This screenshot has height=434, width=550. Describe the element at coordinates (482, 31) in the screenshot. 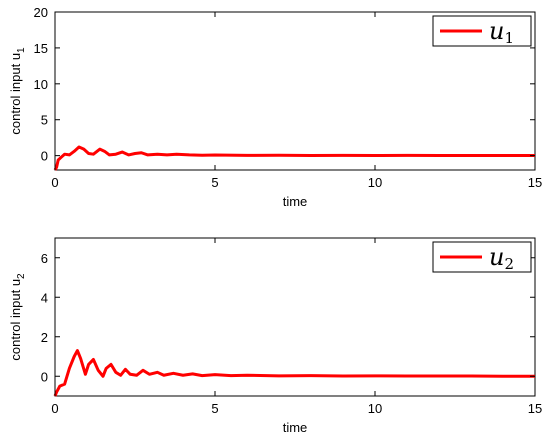

I see `legend: u1` at that location.